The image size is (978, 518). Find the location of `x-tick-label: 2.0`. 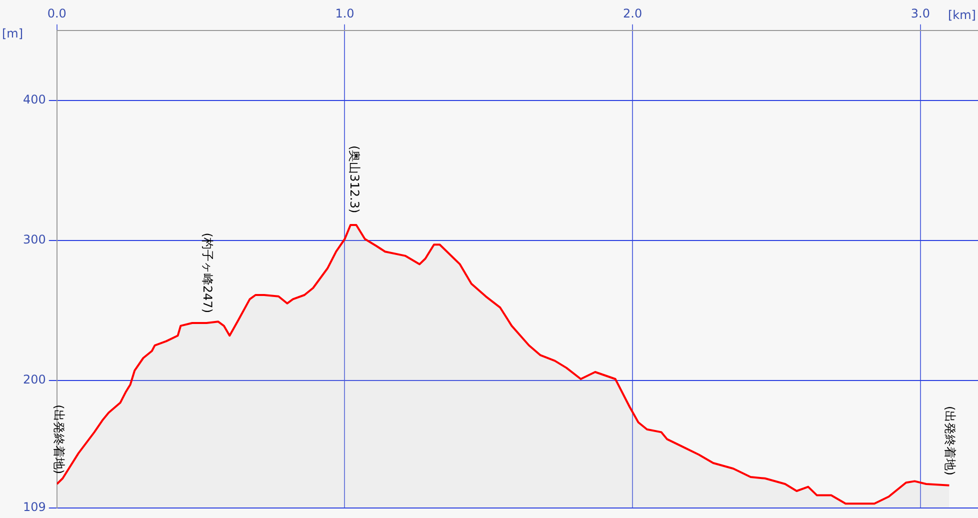

x-tick-label: 2.0 is located at coordinates (632, 13).